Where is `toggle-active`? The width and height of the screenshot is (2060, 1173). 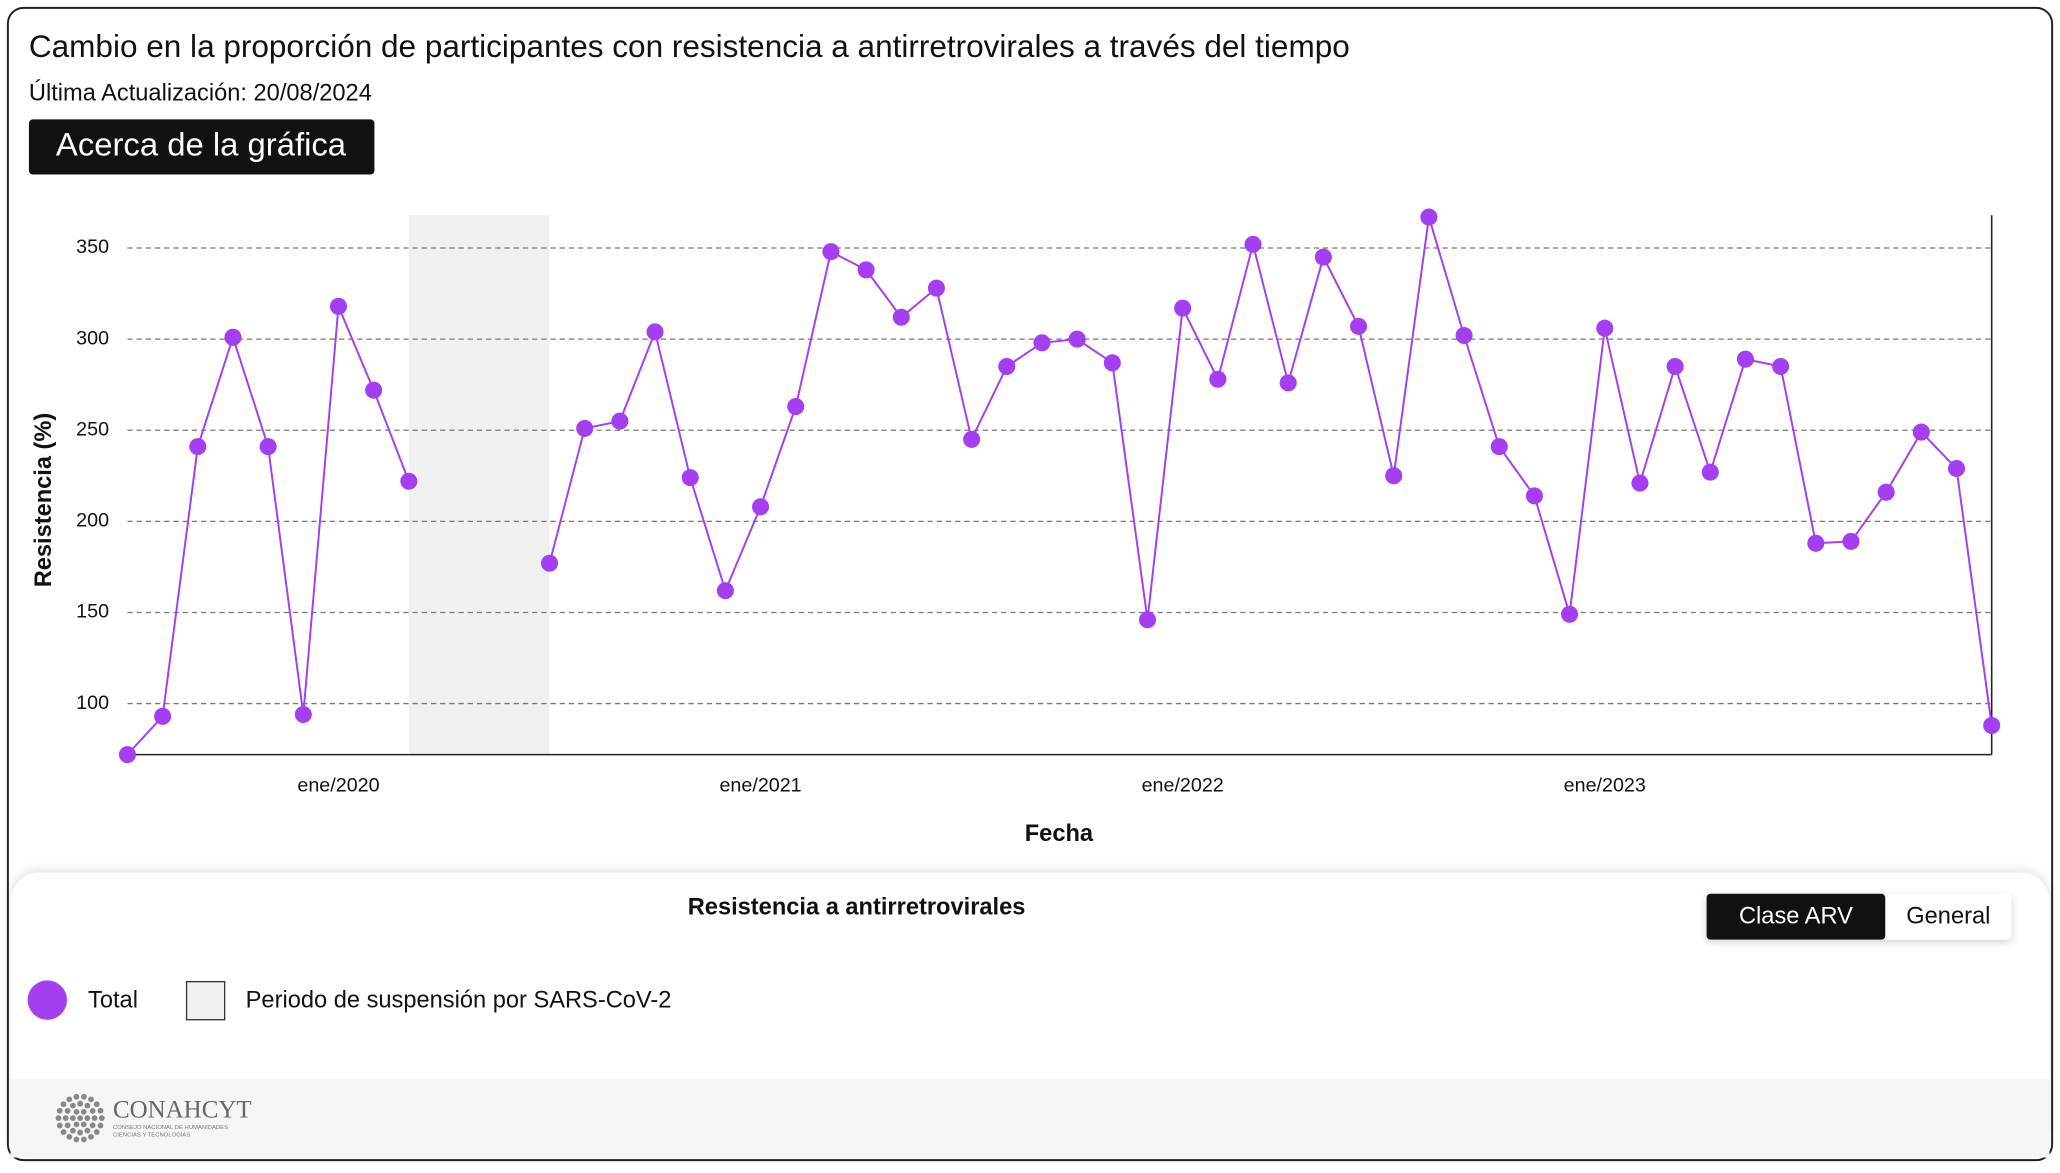
toggle-active is located at coordinates (1796, 916).